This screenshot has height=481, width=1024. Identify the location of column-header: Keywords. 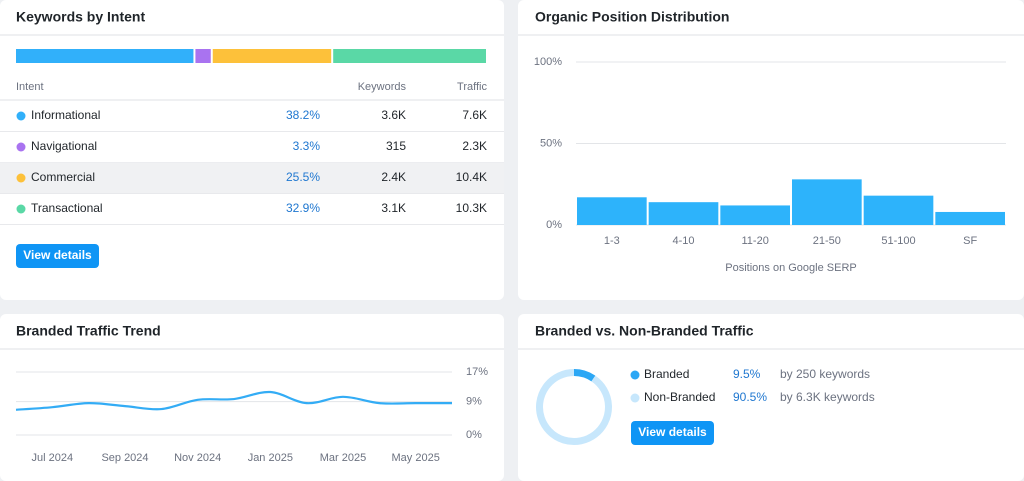
(382, 87).